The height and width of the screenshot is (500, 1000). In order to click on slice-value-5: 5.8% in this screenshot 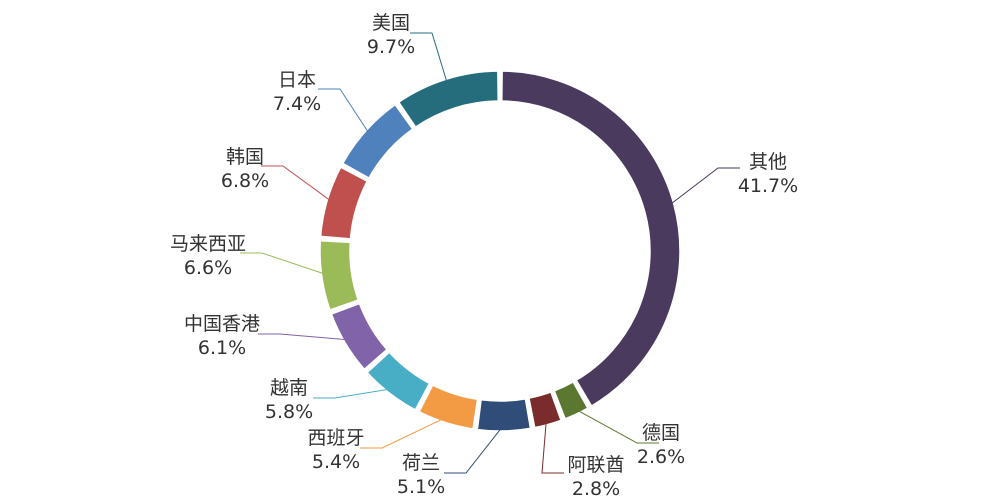, I will do `click(289, 412)`.